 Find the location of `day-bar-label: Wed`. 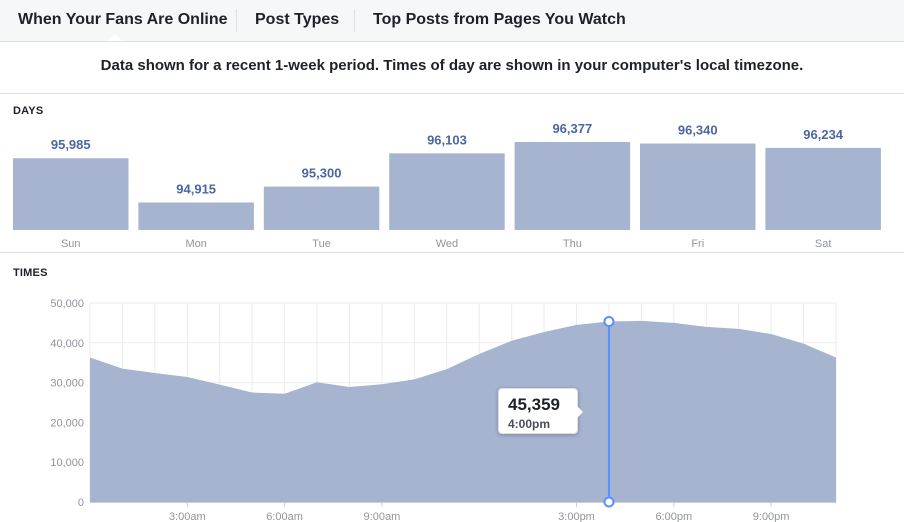

day-bar-label: Wed is located at coordinates (447, 244).